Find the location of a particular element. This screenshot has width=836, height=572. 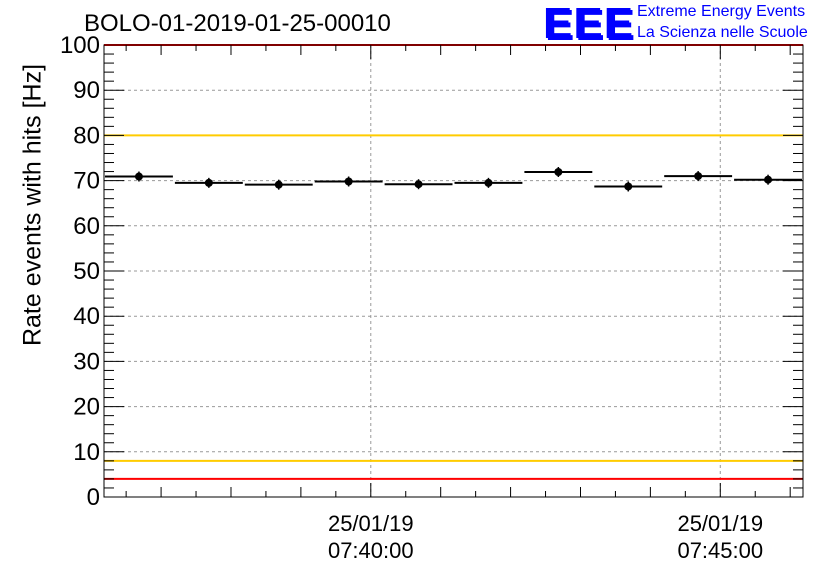

chart-title: BOLO-01-2019-01-25-00010 is located at coordinates (237, 23).